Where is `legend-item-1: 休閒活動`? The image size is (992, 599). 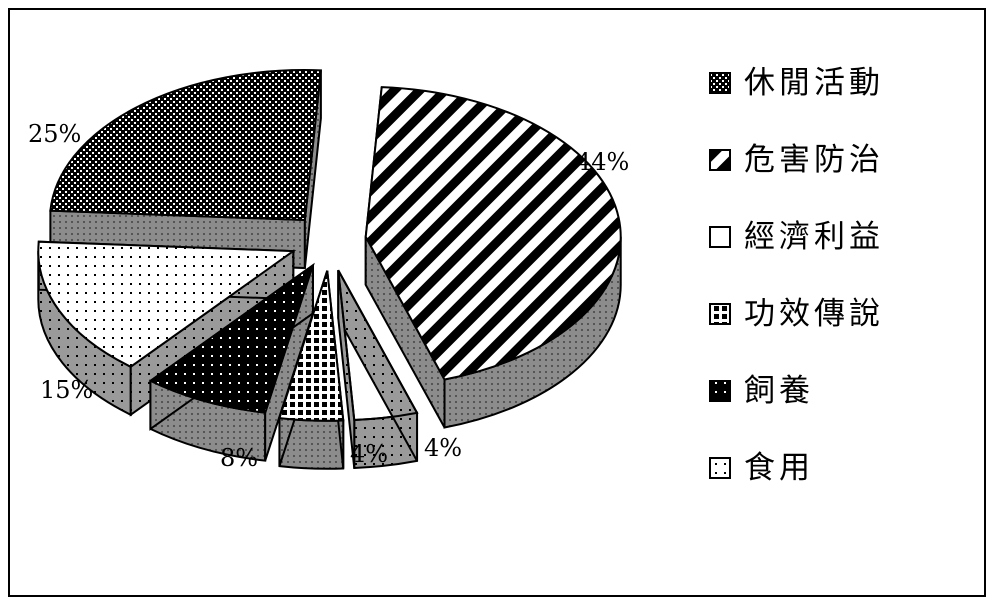
legend-item-1: 休閒活動 is located at coordinates (796, 83).